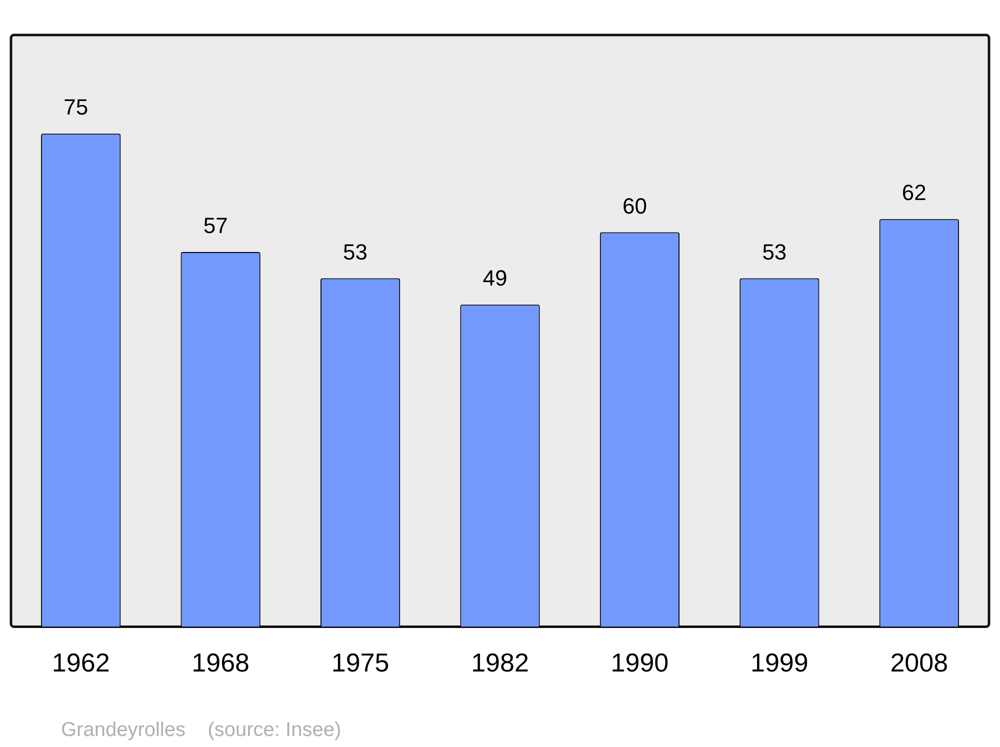 The image size is (1000, 747). What do you see at coordinates (779, 663) in the screenshot?
I see `x-tick-label: 1999` at bounding box center [779, 663].